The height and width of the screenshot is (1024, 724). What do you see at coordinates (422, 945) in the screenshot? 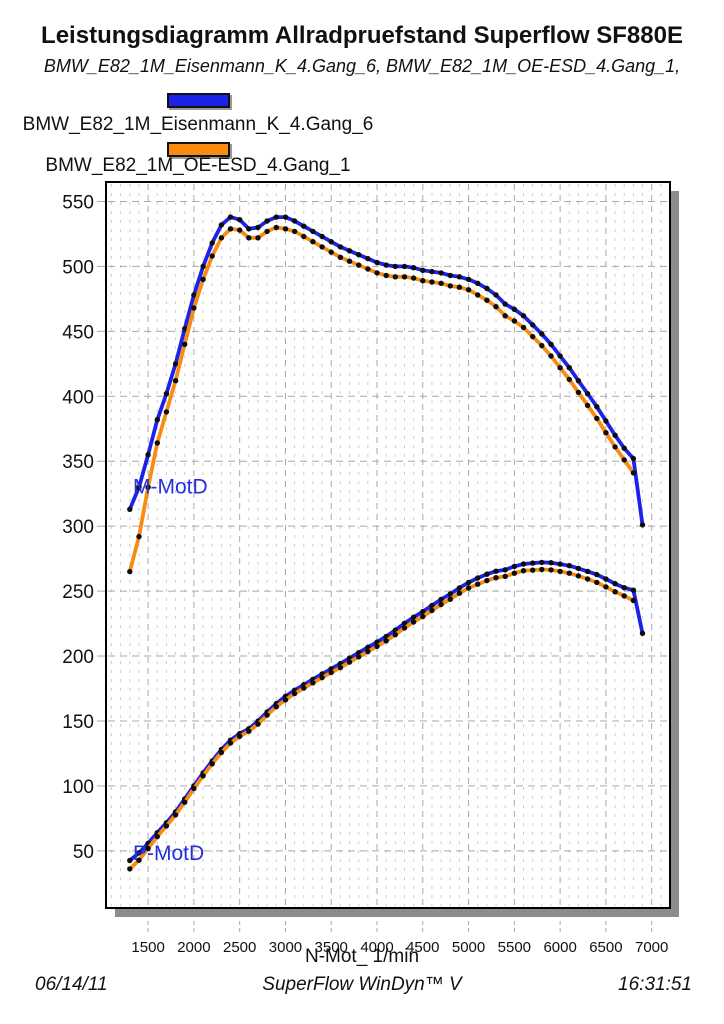
I see `x-tick-label: 4500` at bounding box center [422, 945].